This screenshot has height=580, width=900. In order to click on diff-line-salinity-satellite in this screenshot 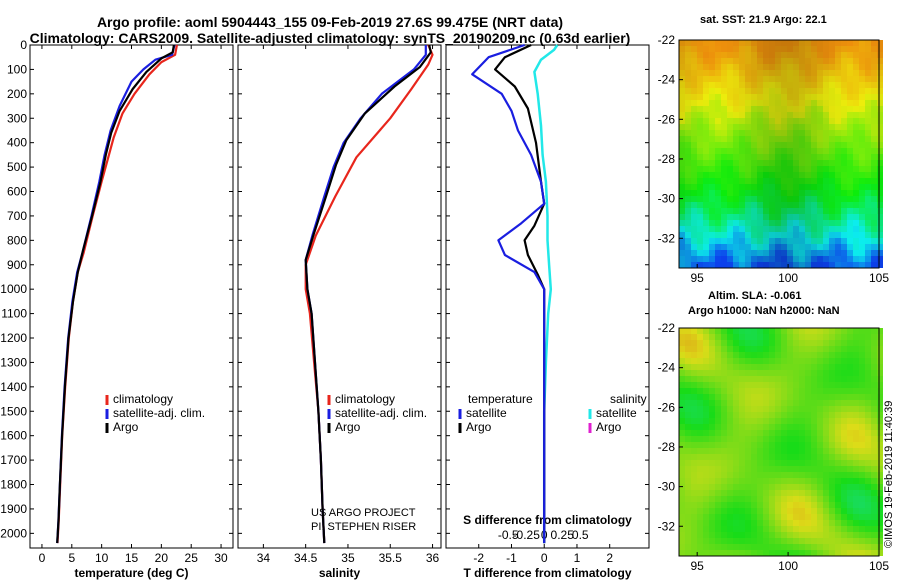, I will do `click(546, 294)`.